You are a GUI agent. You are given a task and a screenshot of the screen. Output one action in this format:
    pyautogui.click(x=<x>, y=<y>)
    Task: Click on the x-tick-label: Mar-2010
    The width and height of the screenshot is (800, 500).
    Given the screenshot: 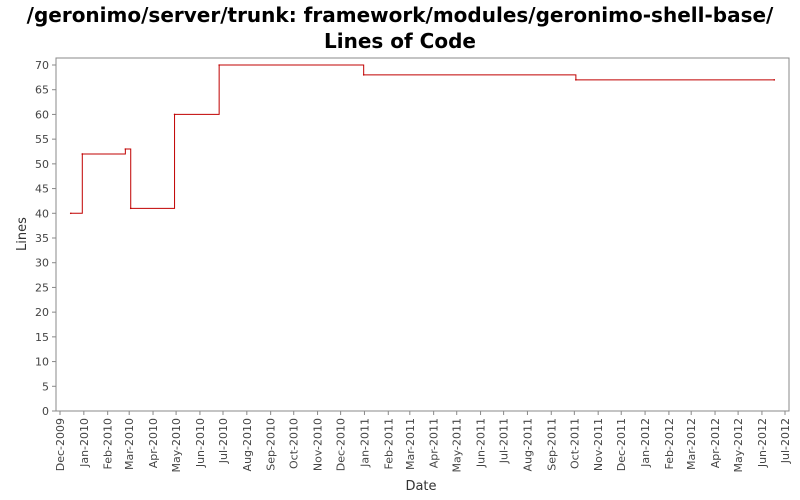 What is the action you would take?
    pyautogui.click(x=129, y=444)
    